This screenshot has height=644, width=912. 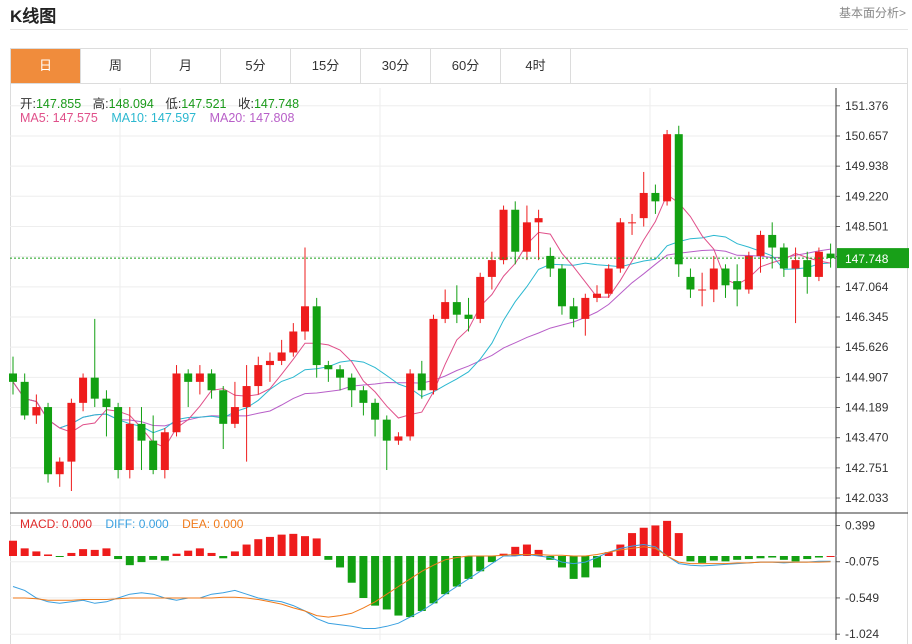 I want to click on current-price-marker, so click(x=873, y=258).